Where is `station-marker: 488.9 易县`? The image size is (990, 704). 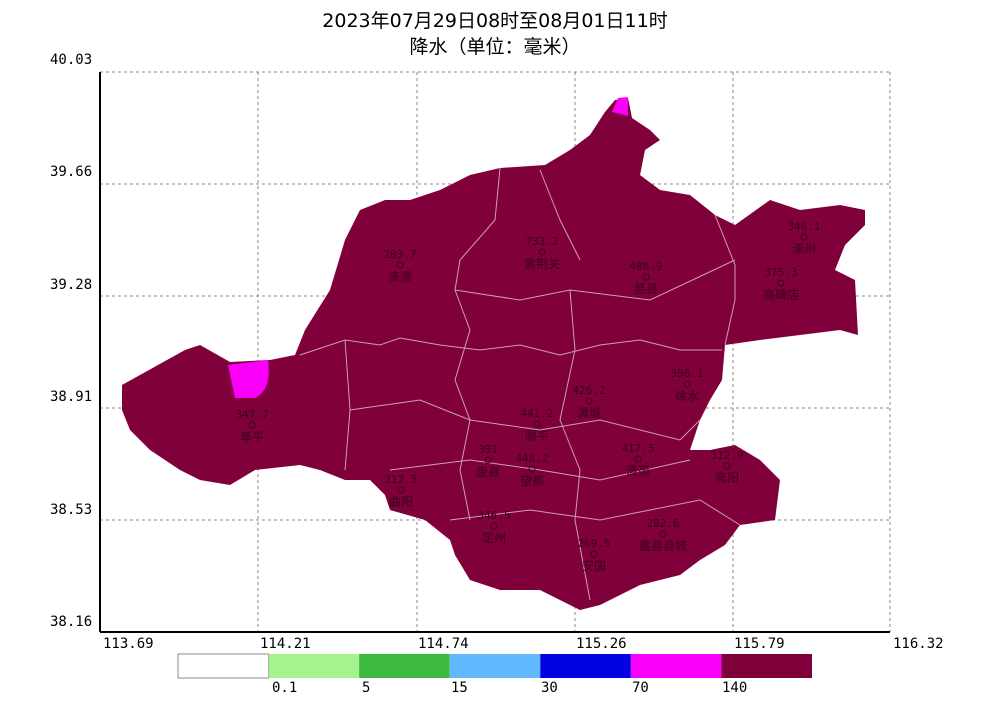 station-marker: 488.9 易县 is located at coordinates (645, 278).